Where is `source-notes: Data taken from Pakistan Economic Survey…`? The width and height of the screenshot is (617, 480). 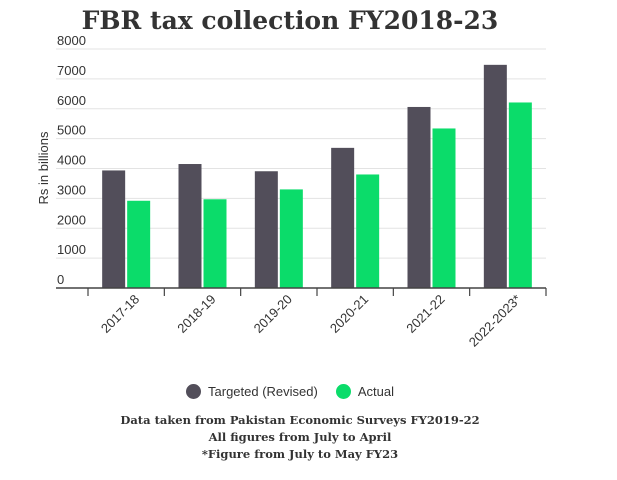 source-notes: Data taken from Pakistan Economic Survey… is located at coordinates (300, 437).